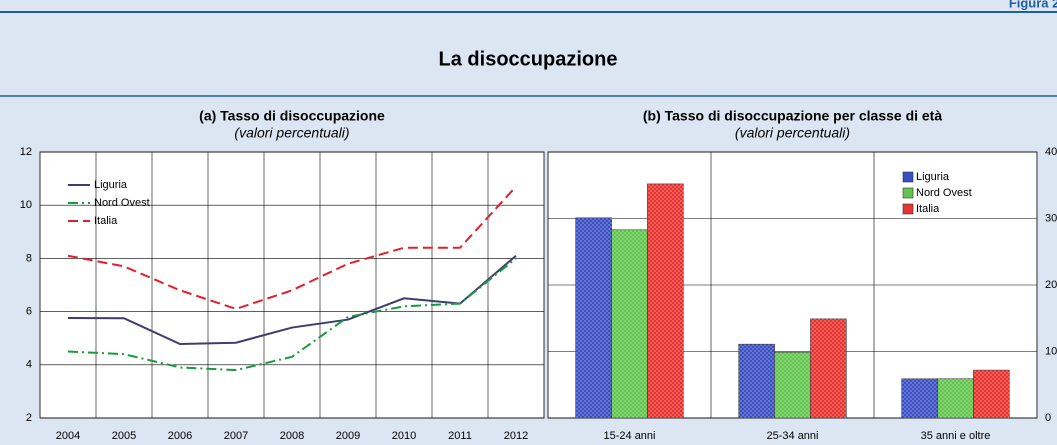  I want to click on x-tick-label: 2008, so click(292, 436).